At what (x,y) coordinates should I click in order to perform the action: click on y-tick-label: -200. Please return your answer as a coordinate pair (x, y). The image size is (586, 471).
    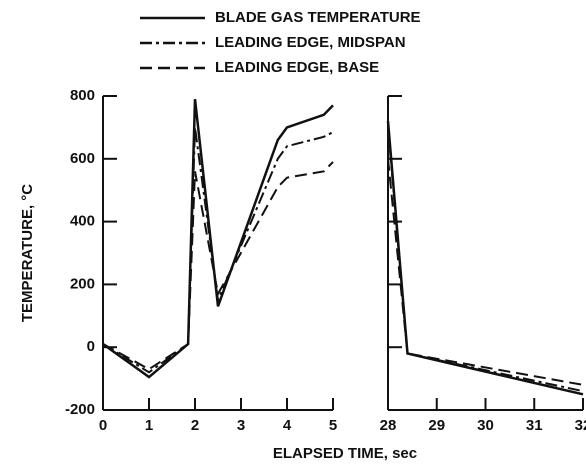
    Looking at the image, I should click on (80, 409).